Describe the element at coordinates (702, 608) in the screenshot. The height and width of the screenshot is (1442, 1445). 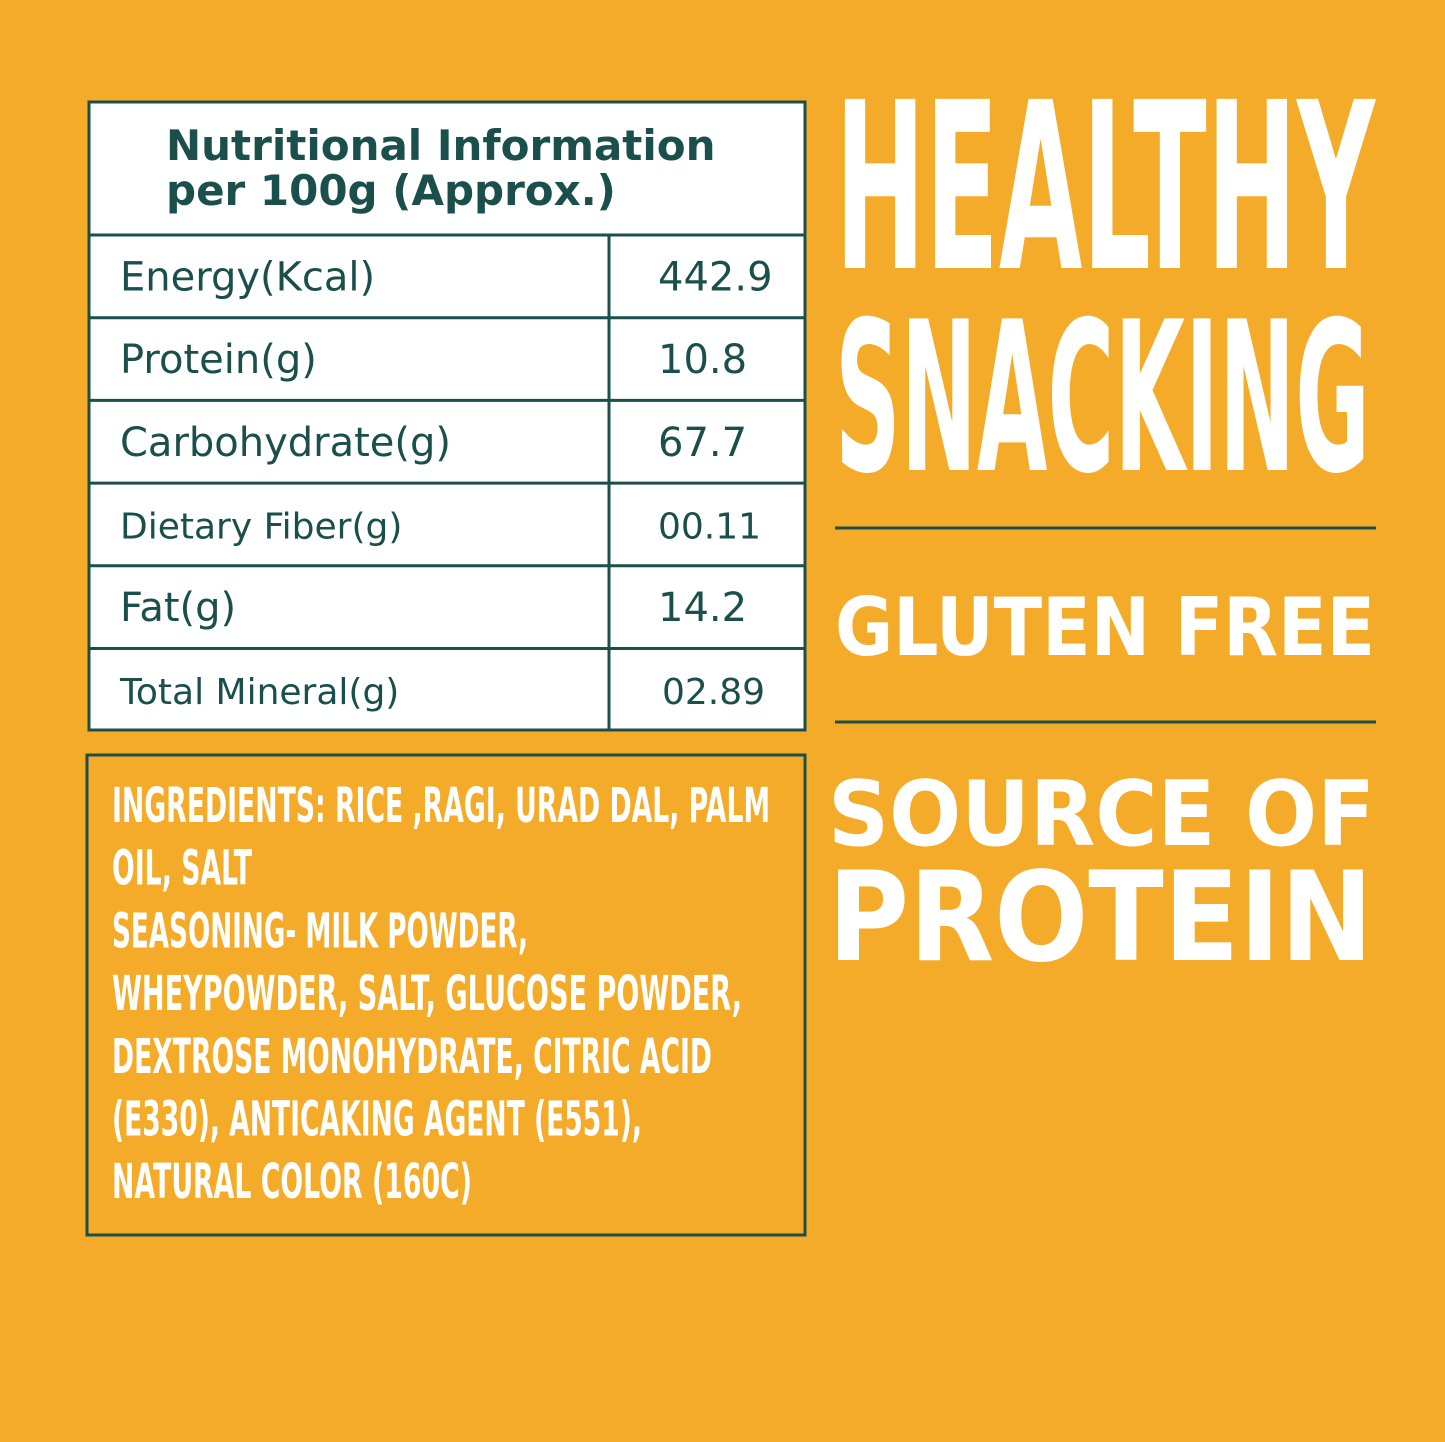
I see `nutrient-value: 14.2` at that location.